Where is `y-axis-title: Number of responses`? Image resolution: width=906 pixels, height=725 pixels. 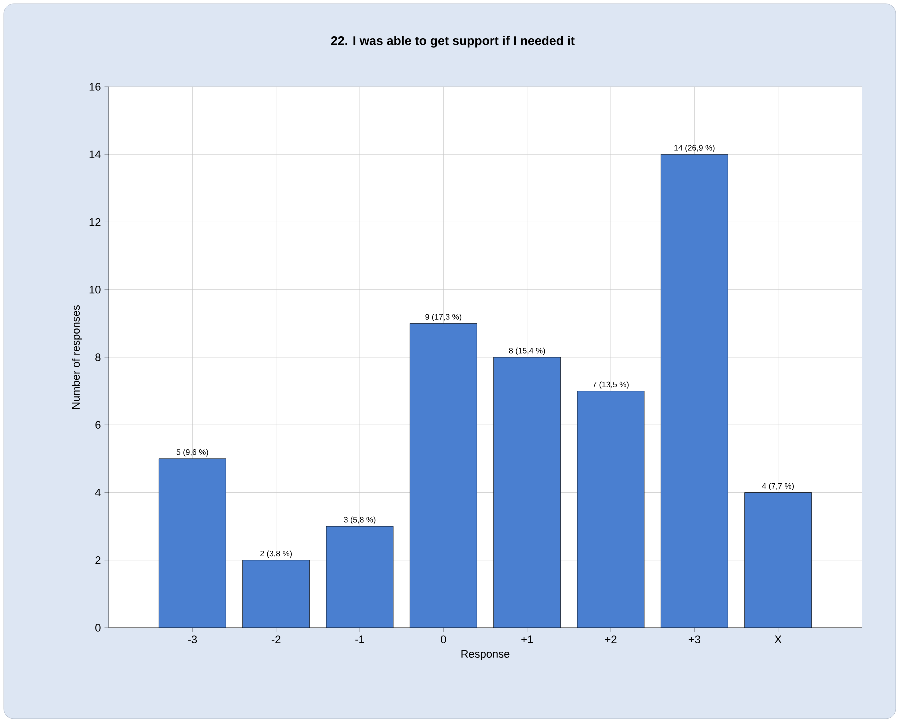
y-axis-title: Number of responses is located at coordinates (77, 357).